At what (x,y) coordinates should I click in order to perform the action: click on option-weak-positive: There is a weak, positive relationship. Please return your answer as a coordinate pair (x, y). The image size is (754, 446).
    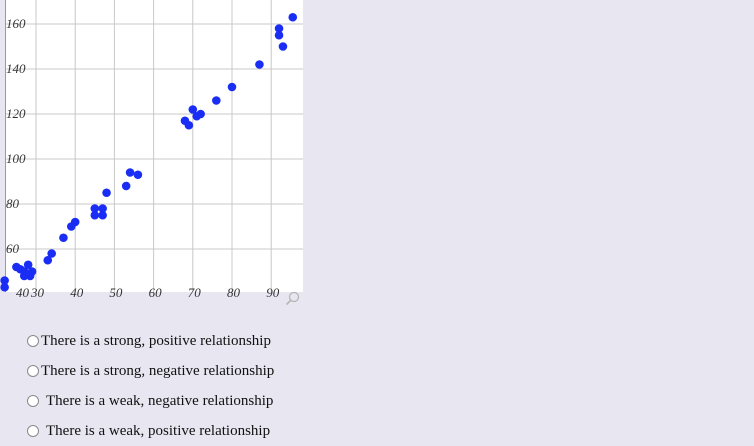
    Looking at the image, I should click on (150, 431).